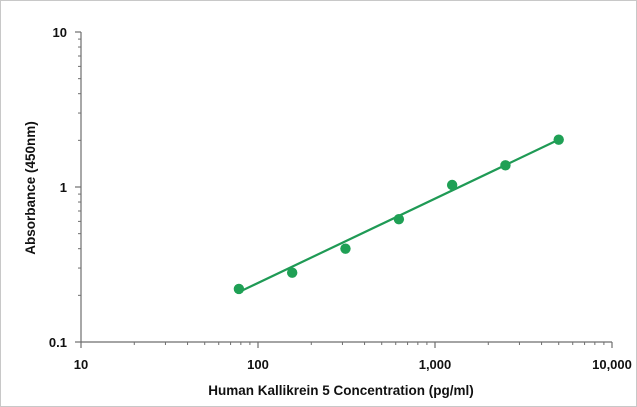  Describe the element at coordinates (30, 188) in the screenshot. I see `y-axis-title: Absorbance (450nm)` at that location.